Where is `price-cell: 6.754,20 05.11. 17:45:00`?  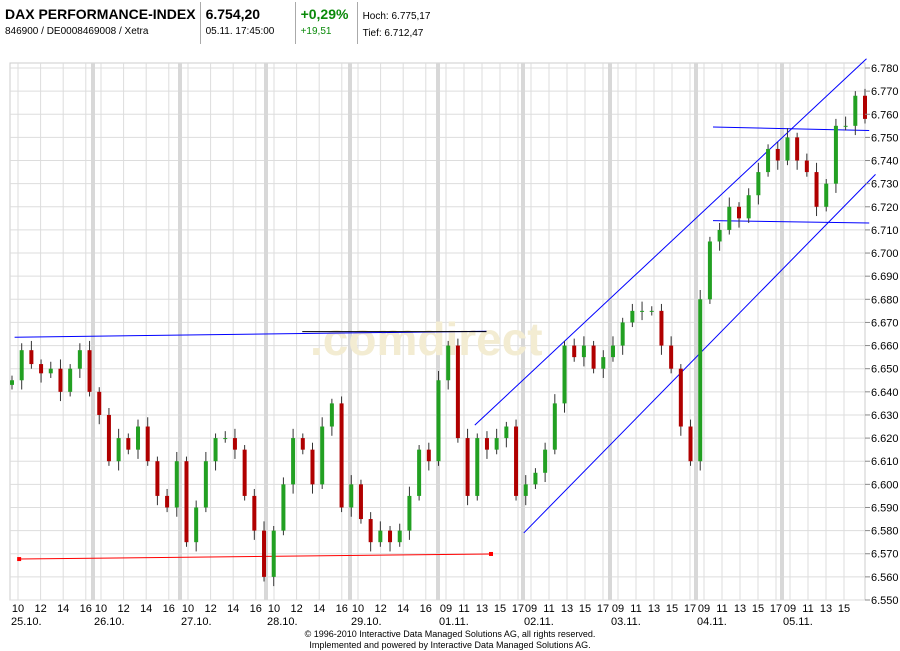 price-cell: 6.754,20 05.11. 17:45:00 is located at coordinates (248, 23).